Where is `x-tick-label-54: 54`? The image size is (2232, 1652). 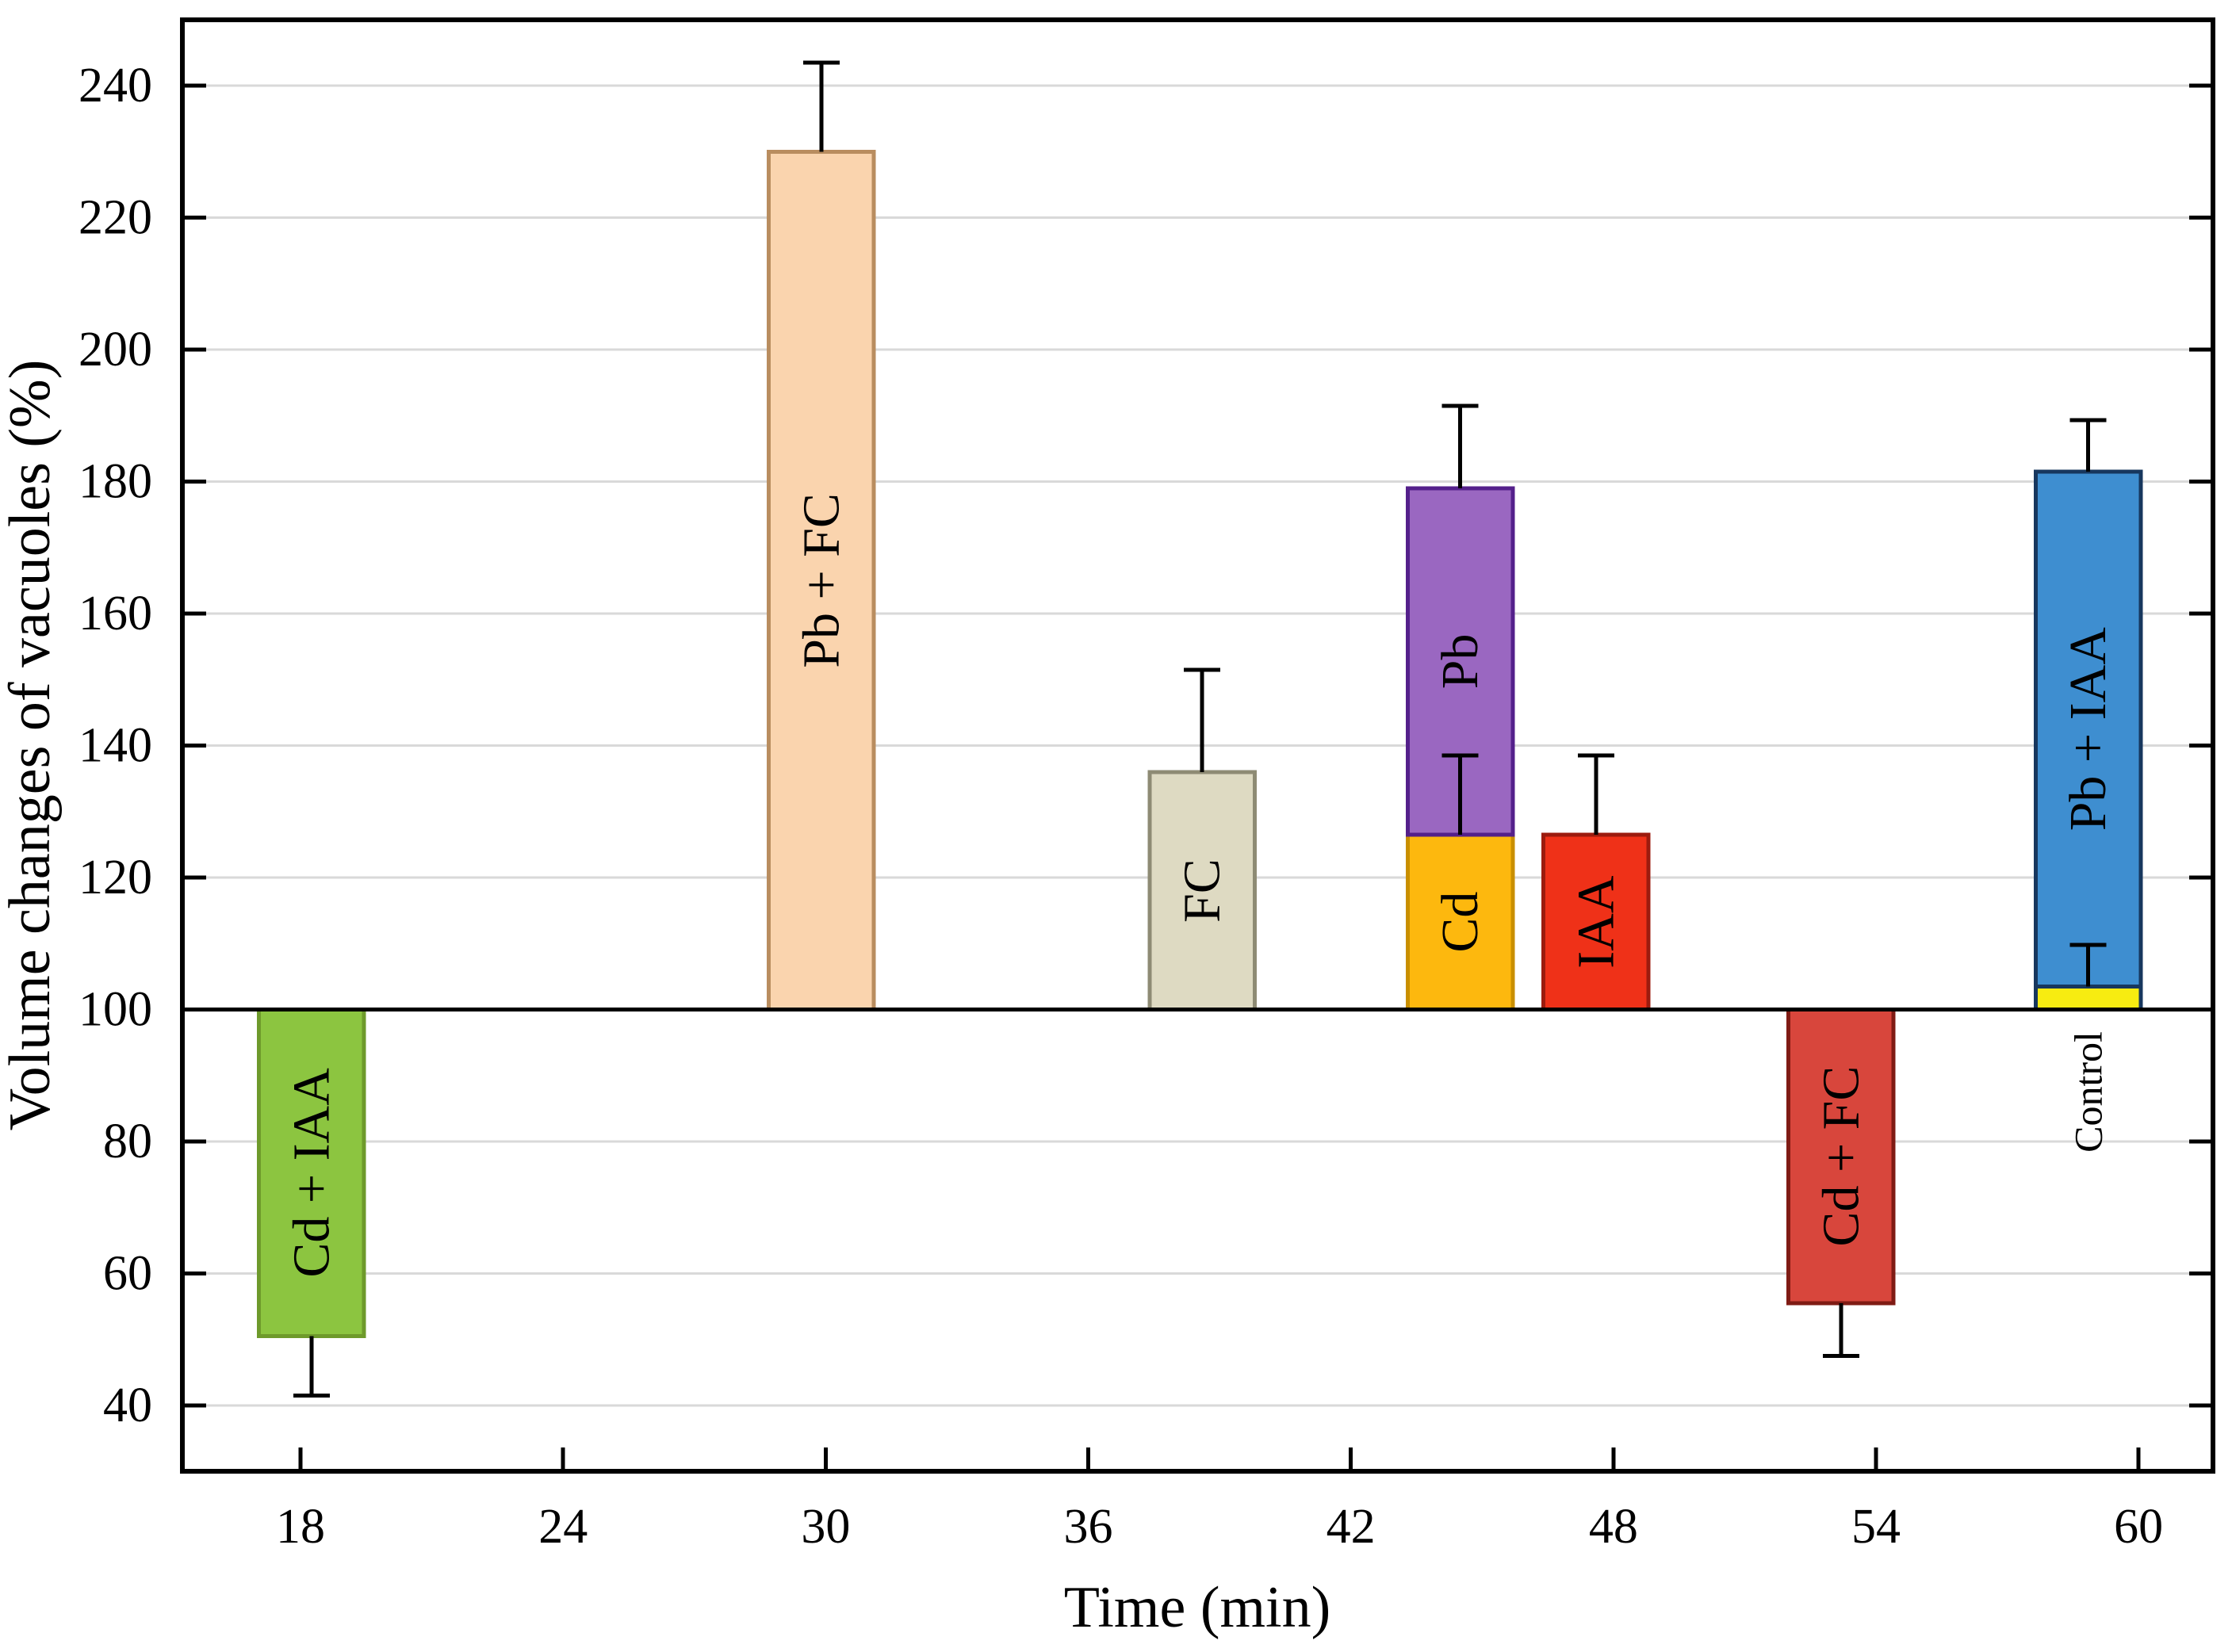
x-tick-label-54: 54 is located at coordinates (1876, 1527).